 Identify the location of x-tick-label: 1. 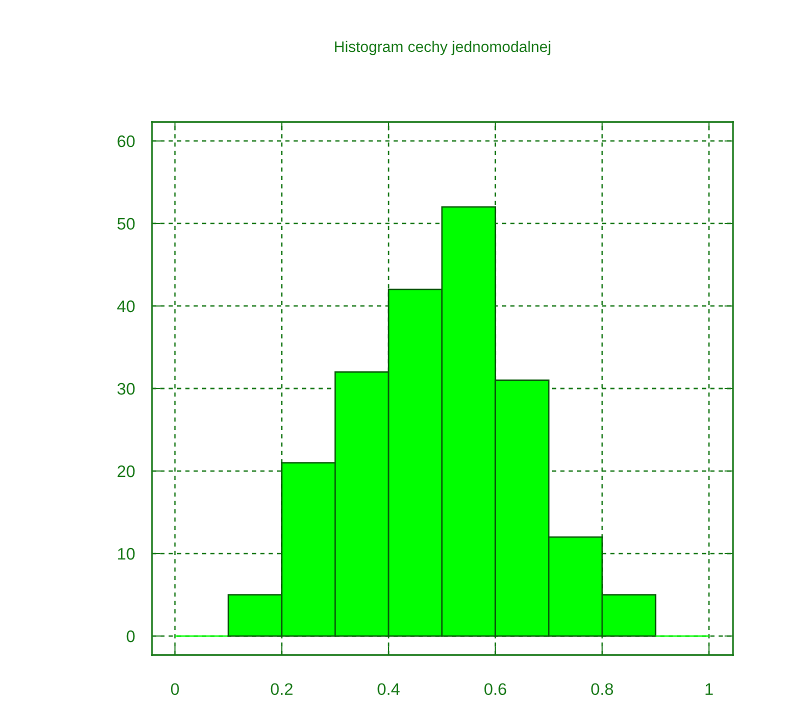
(709, 689).